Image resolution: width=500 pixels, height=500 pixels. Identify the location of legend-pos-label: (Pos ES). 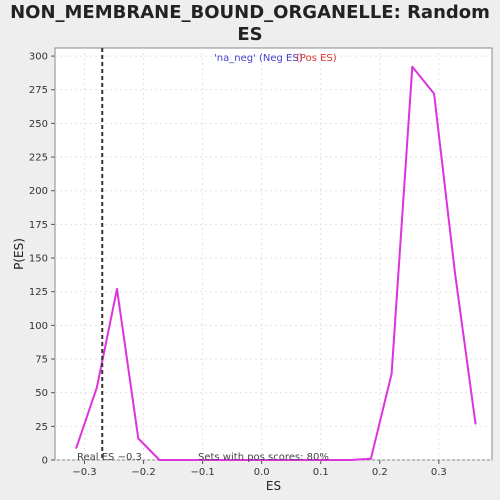
(316, 58).